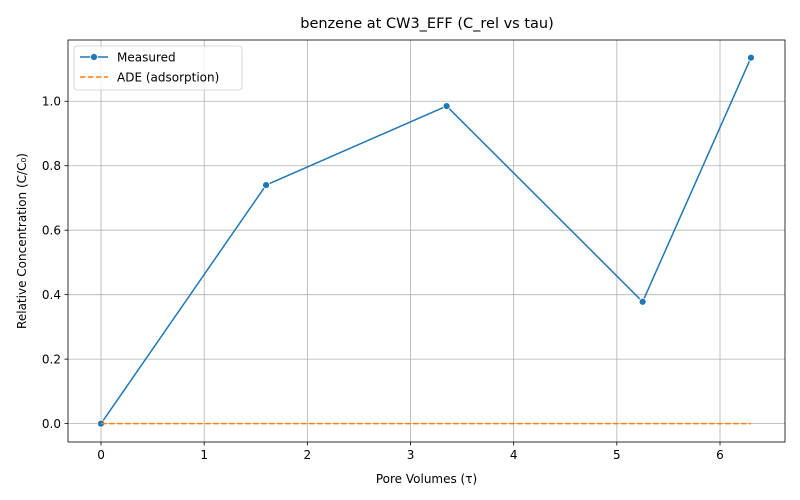 The width and height of the screenshot is (800, 500). I want to click on legend-box, so click(158, 68).